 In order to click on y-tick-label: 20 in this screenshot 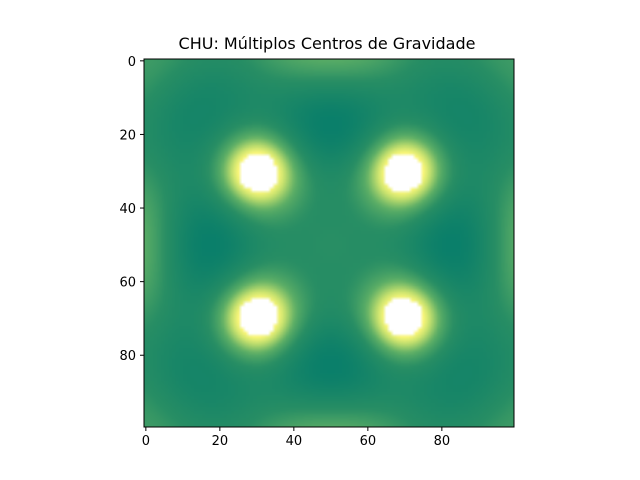, I will do `click(127, 135)`.